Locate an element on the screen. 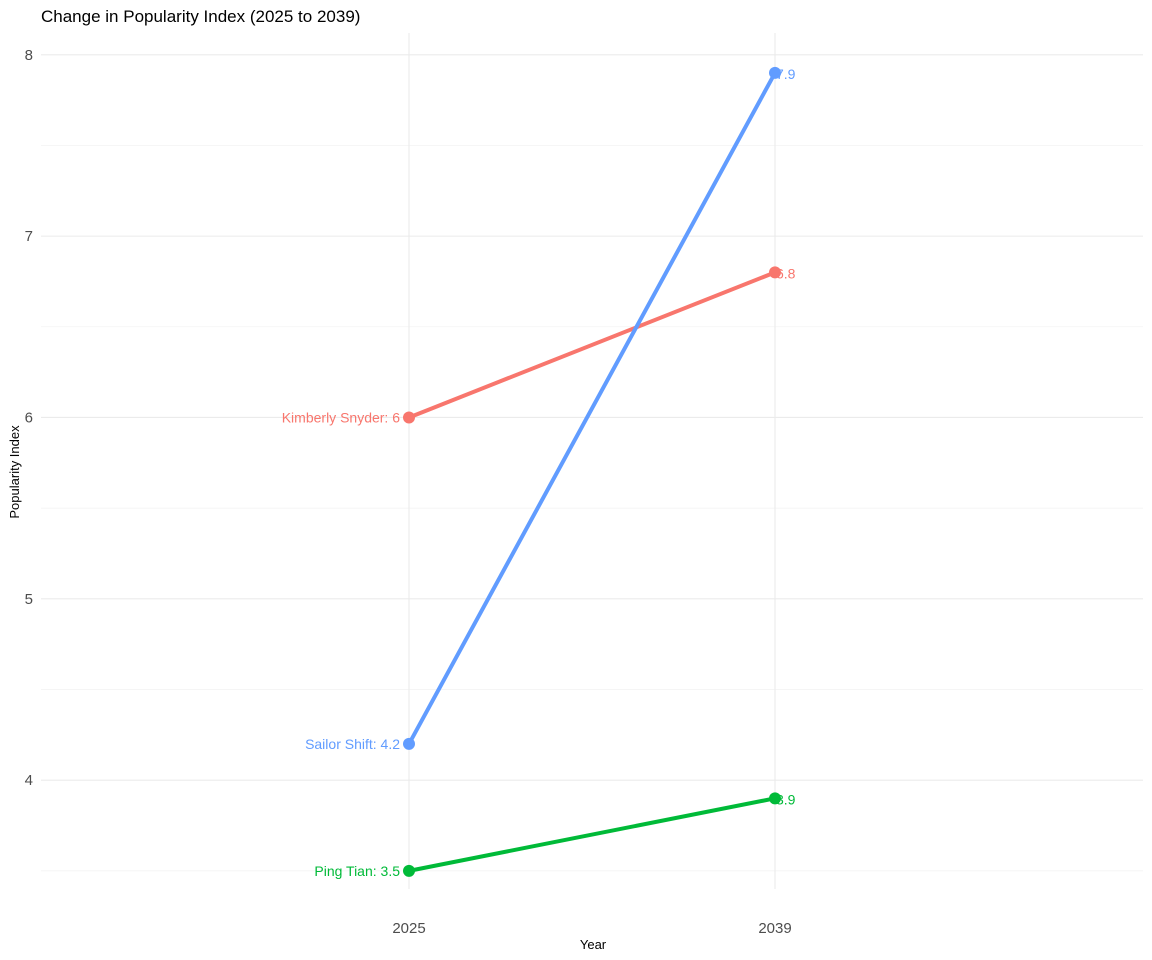  y-tick-label: 7 is located at coordinates (29, 236).